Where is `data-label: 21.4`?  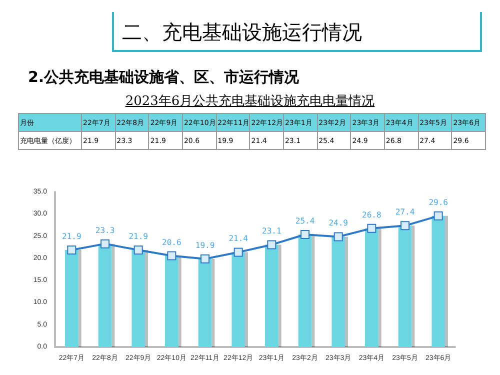
data-label: 21.4 is located at coordinates (238, 239).